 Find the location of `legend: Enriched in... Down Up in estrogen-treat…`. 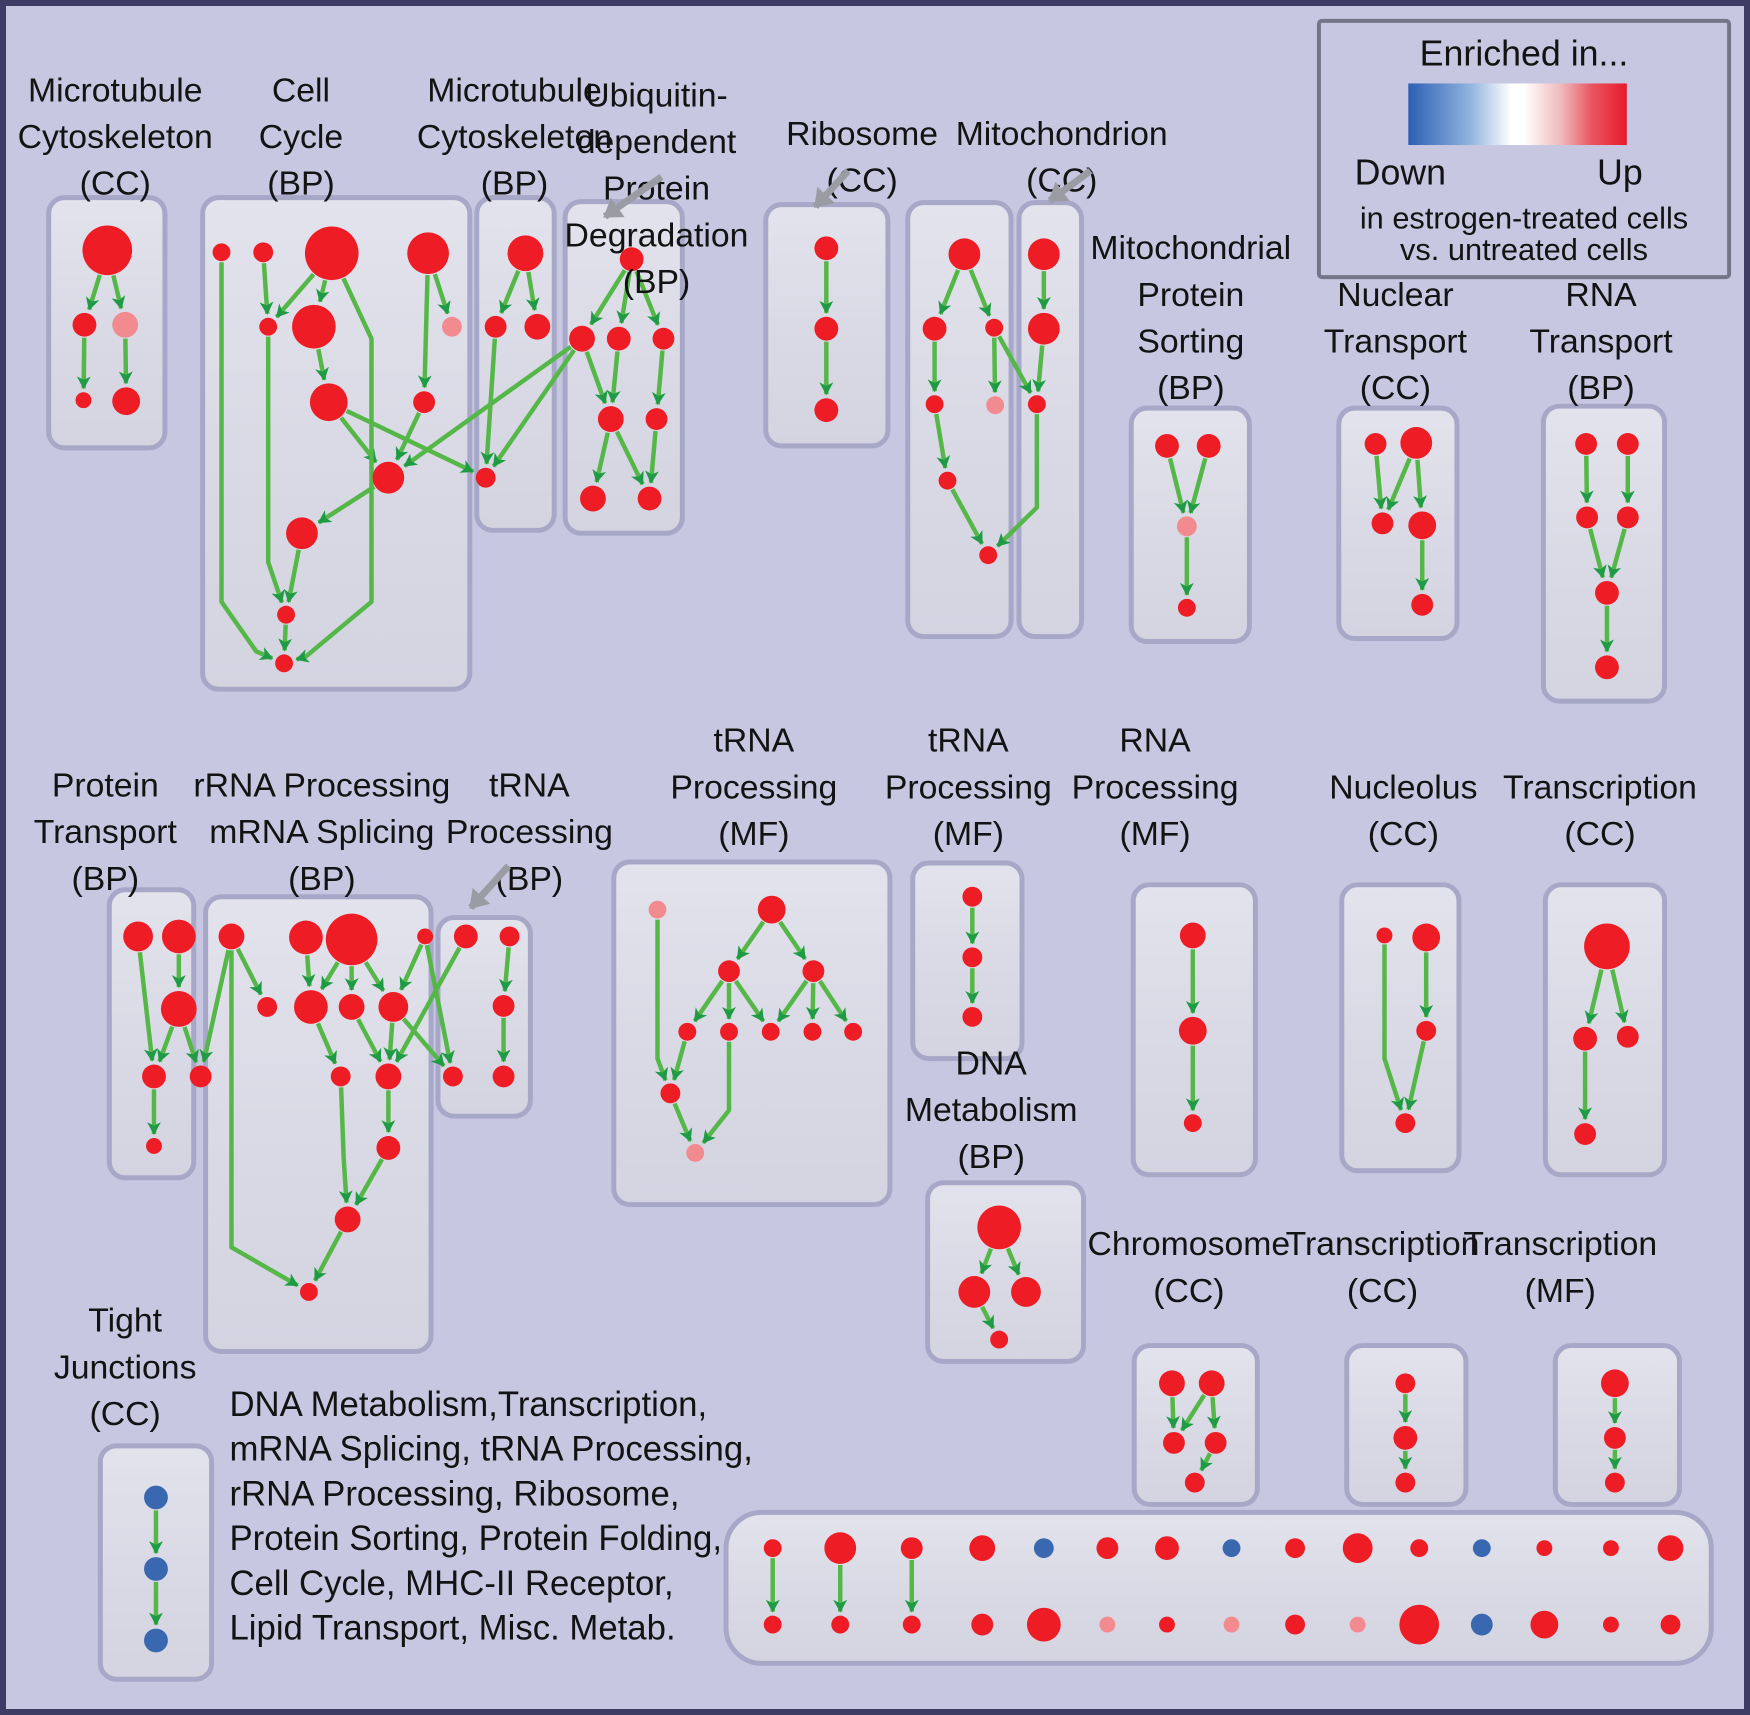

legend: Enriched in... Down Up in estrogen-treat… is located at coordinates (1524, 149).